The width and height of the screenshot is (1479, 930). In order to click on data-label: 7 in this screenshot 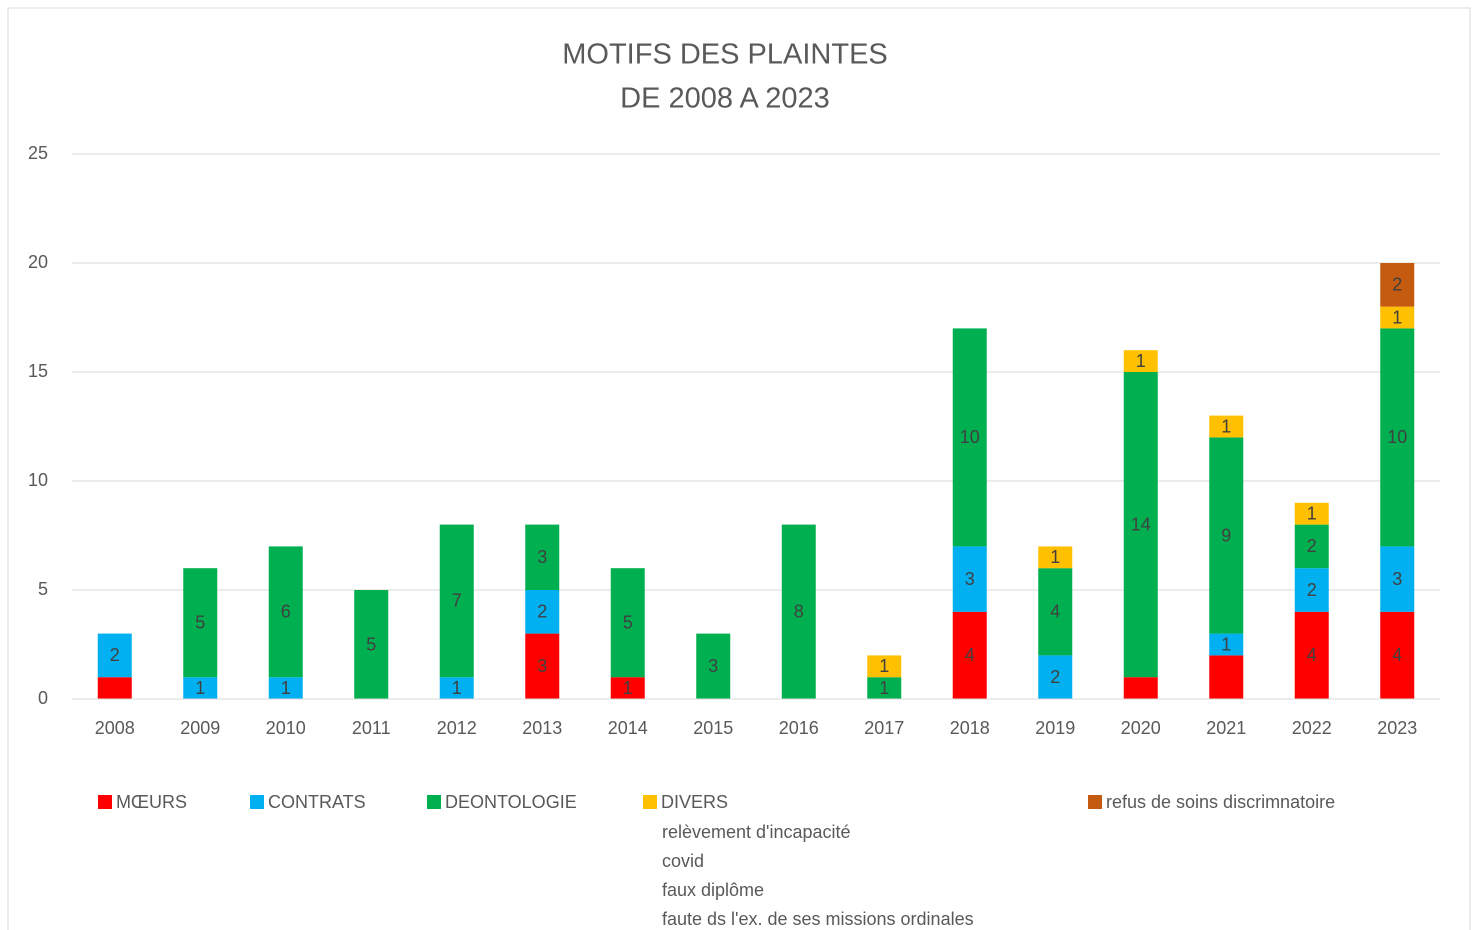, I will do `click(457, 601)`.